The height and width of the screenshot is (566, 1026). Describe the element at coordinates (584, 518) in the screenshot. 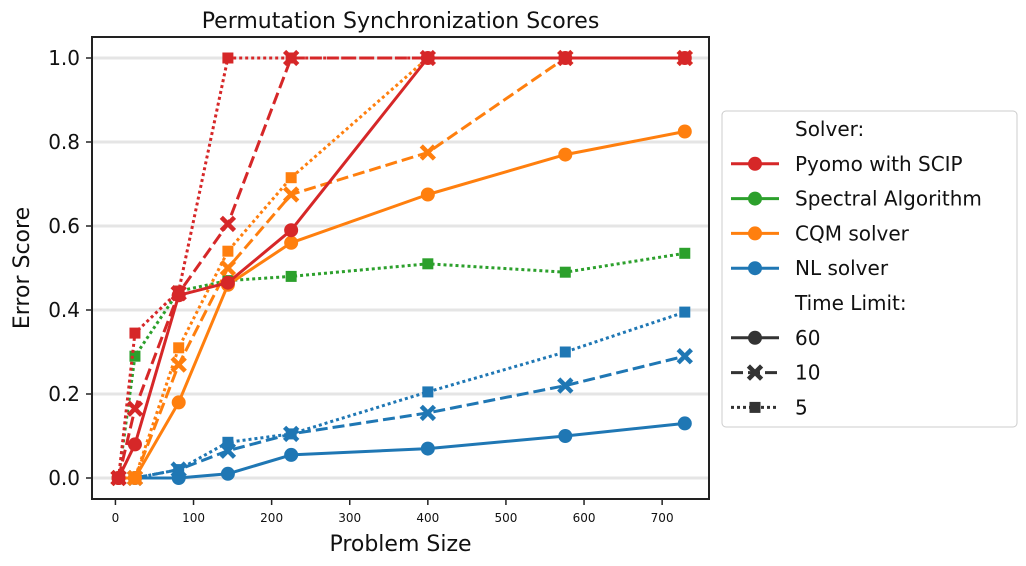

I see `x-tick-label: 600` at that location.